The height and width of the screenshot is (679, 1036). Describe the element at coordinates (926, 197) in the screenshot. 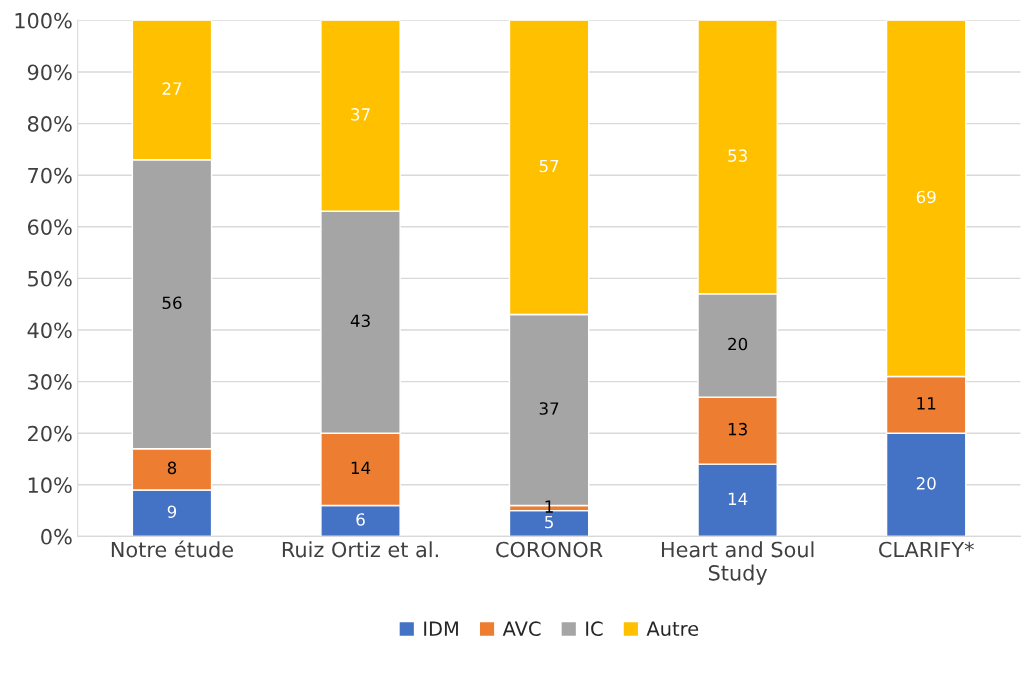

I see `data-label: 69` at that location.